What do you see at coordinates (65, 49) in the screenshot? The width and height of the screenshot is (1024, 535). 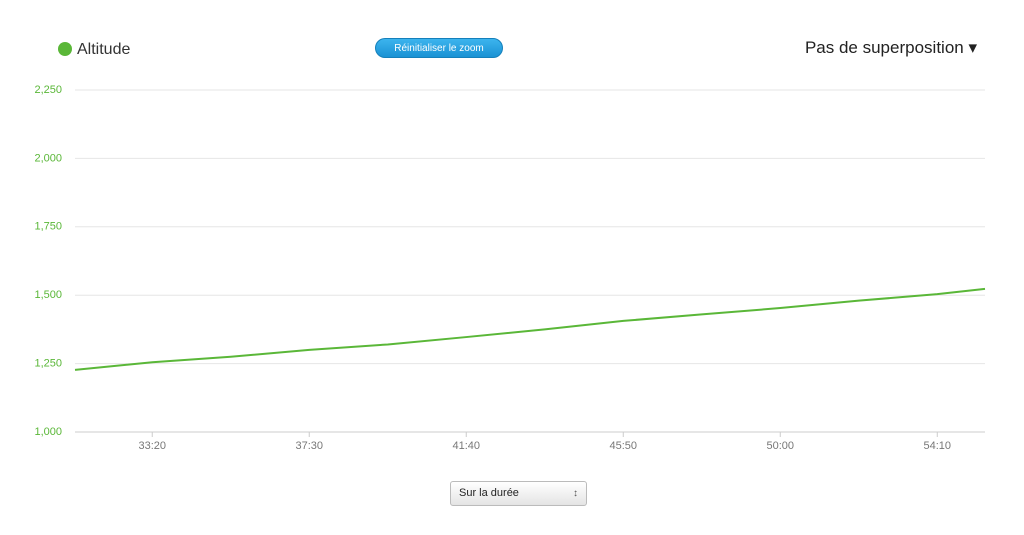 I see `legend-marker` at bounding box center [65, 49].